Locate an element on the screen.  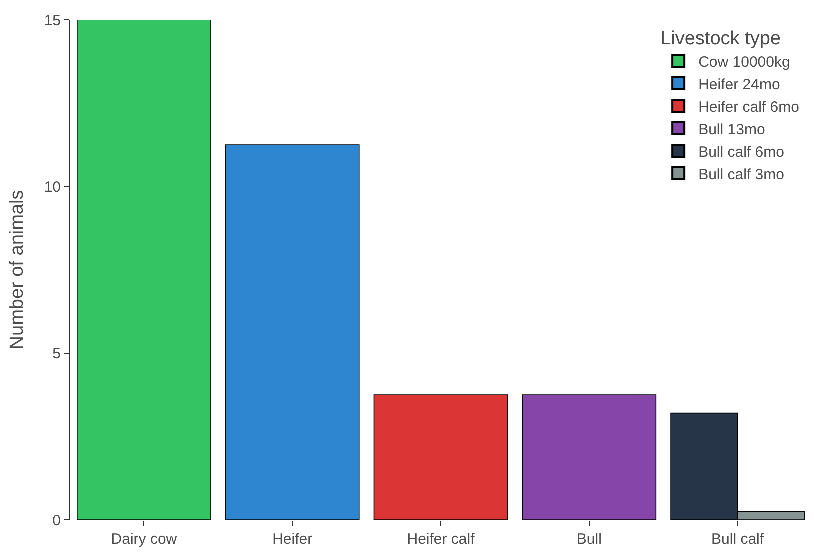
y-axis-title: Number of animals is located at coordinates (17, 270).